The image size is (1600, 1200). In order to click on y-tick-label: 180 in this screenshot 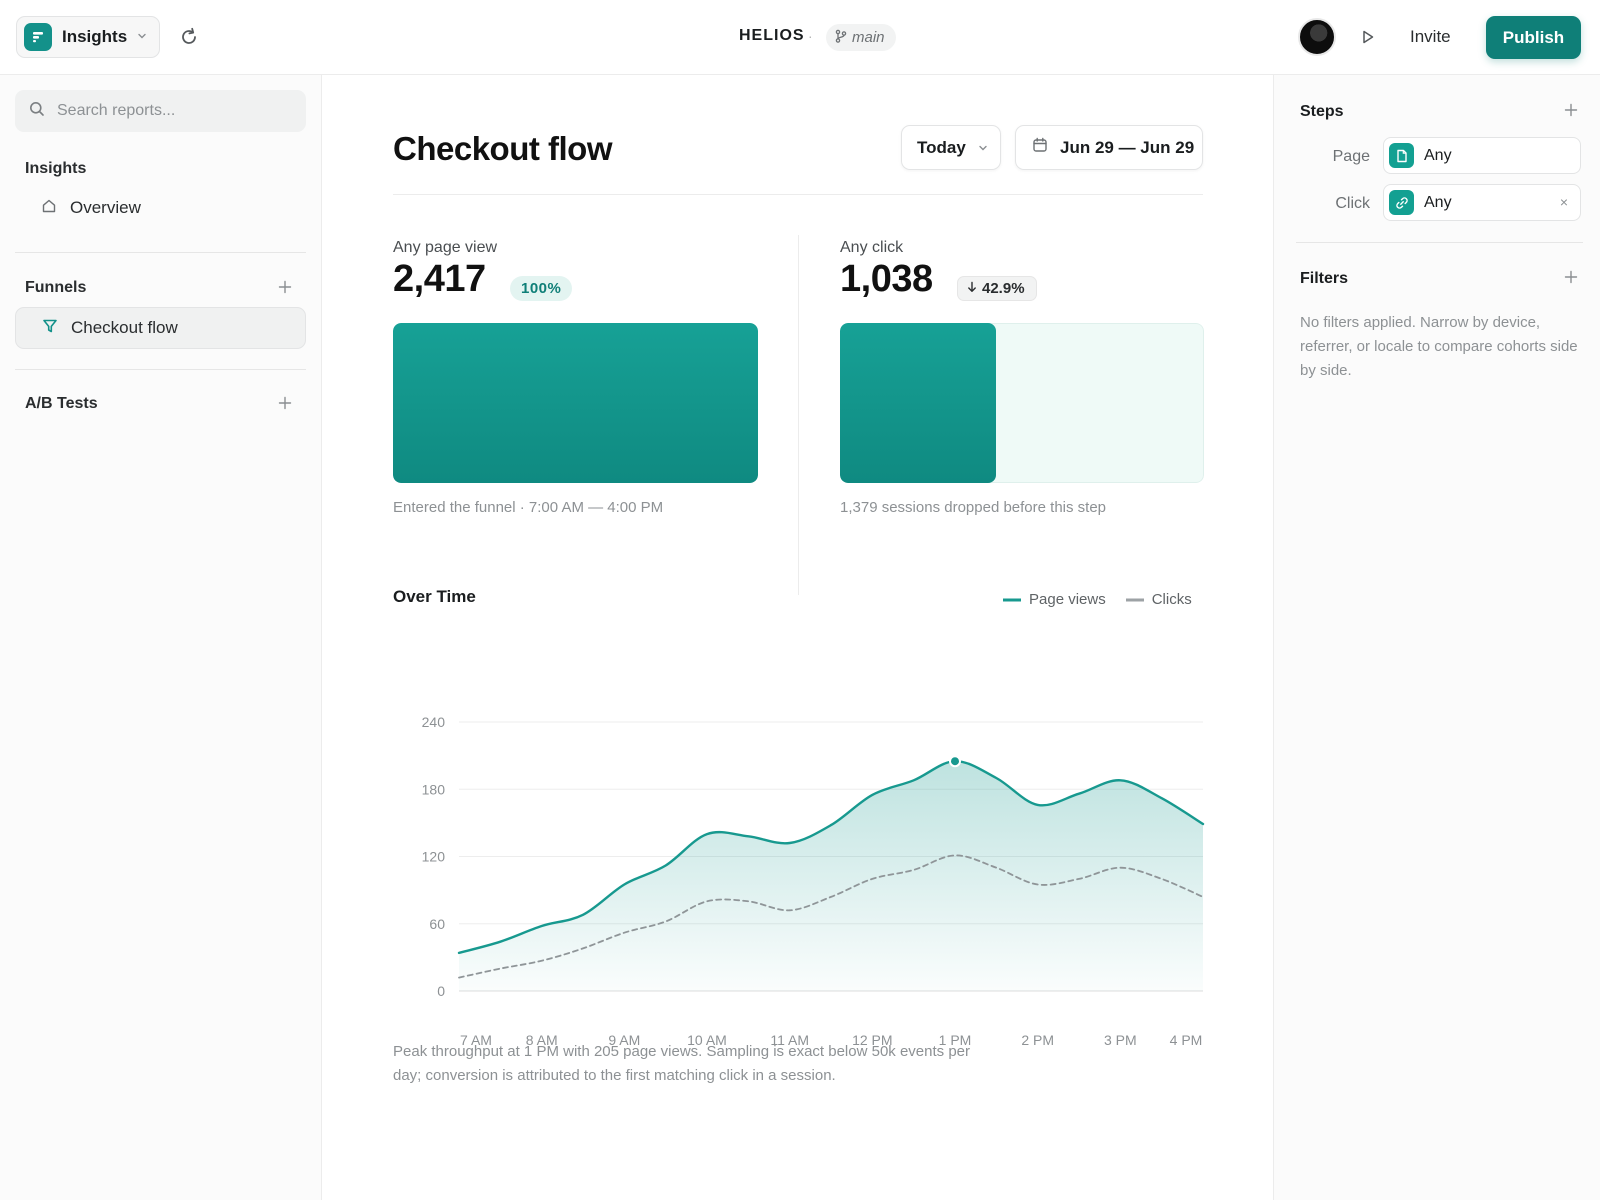, I will do `click(434, 789)`.